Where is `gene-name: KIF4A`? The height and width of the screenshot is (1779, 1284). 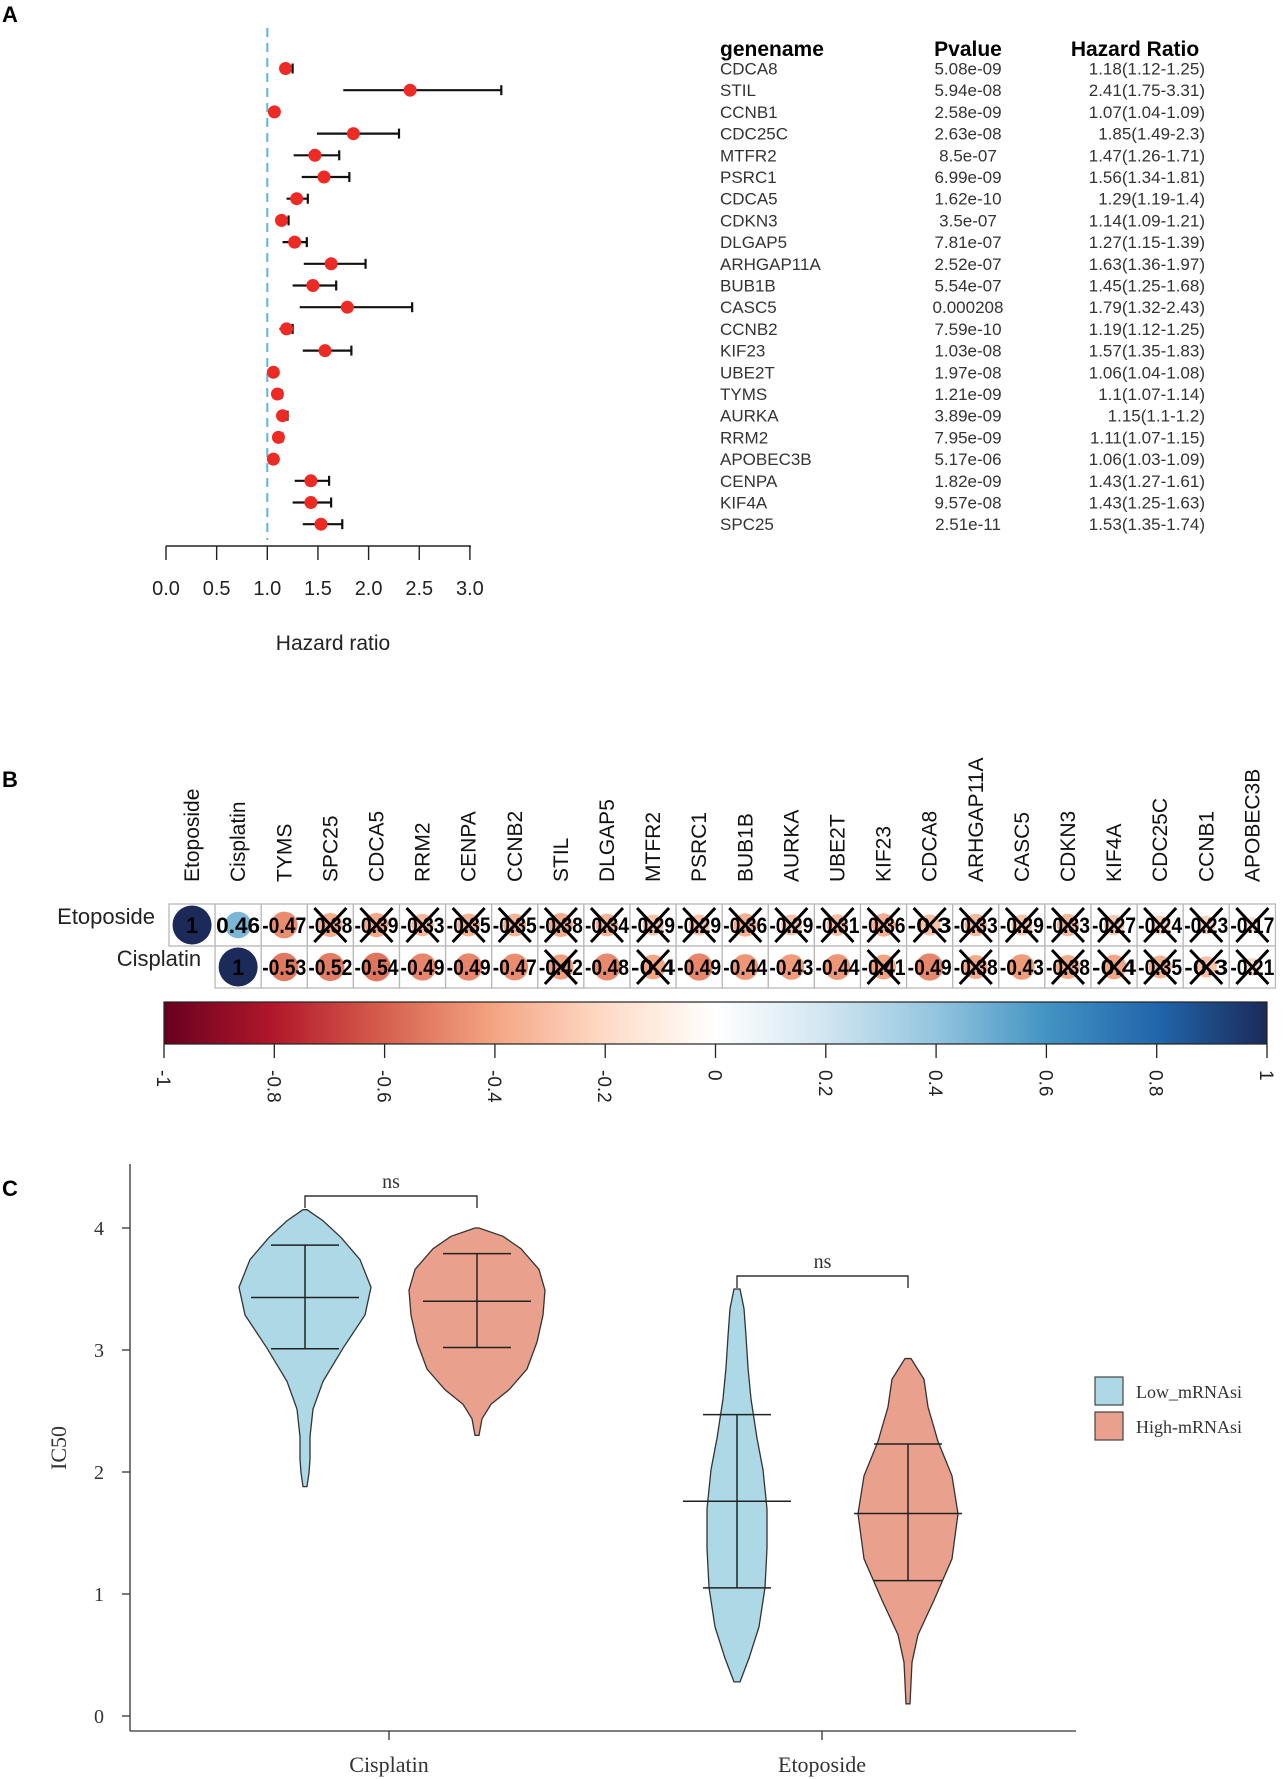 gene-name: KIF4A is located at coordinates (744, 503).